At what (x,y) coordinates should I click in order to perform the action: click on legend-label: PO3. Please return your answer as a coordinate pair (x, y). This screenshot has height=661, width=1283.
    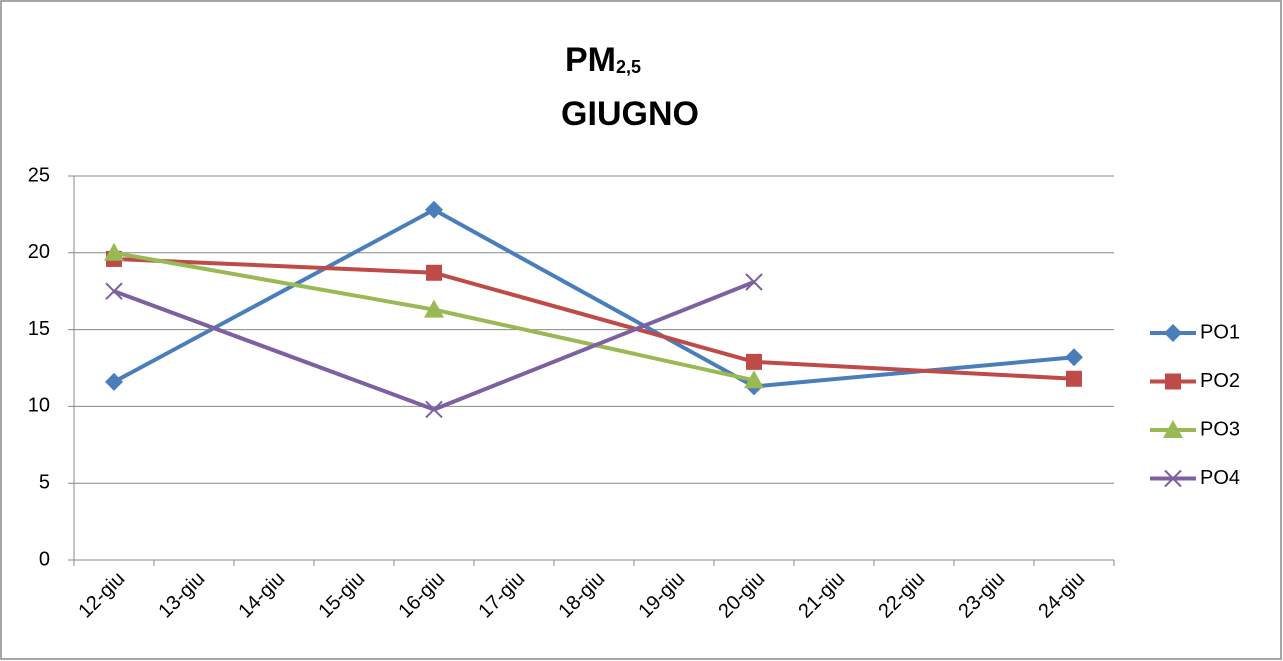
    Looking at the image, I should click on (1220, 429).